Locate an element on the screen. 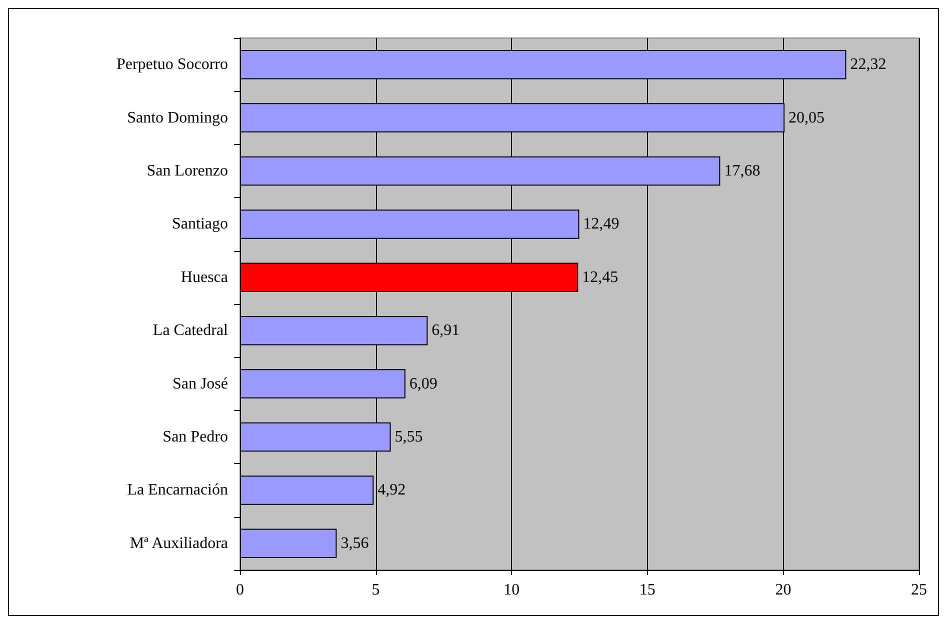 The image size is (946, 623). x-tick-label: 5 is located at coordinates (376, 590).